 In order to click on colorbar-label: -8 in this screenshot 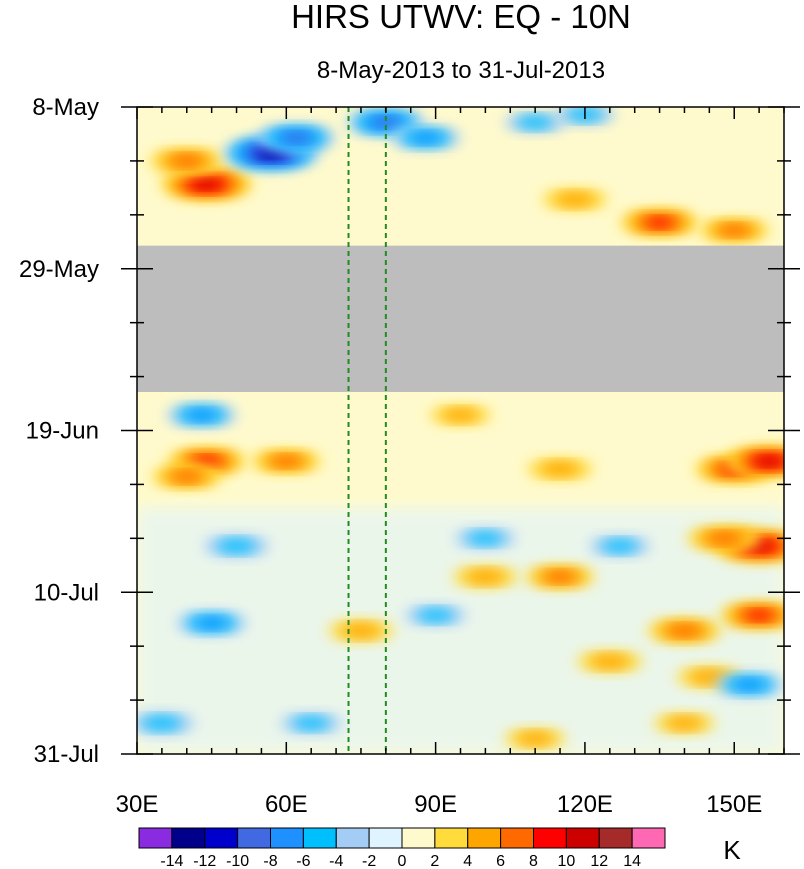, I will do `click(270, 861)`.